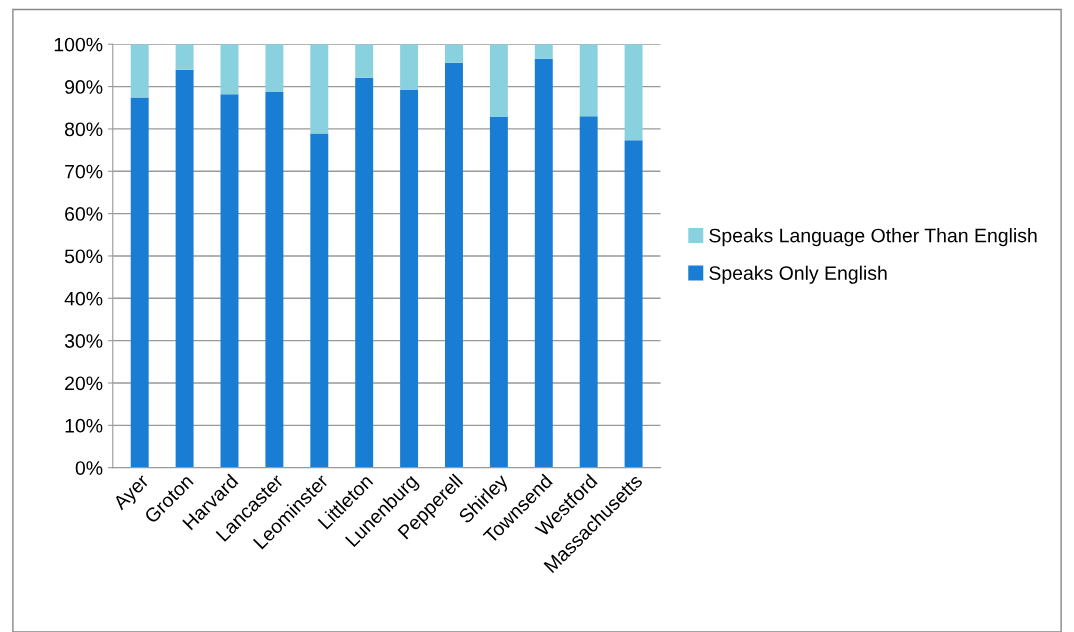 This screenshot has height=632, width=1074. Describe the element at coordinates (89, 468) in the screenshot. I see `y-tick-label: 0%` at that location.